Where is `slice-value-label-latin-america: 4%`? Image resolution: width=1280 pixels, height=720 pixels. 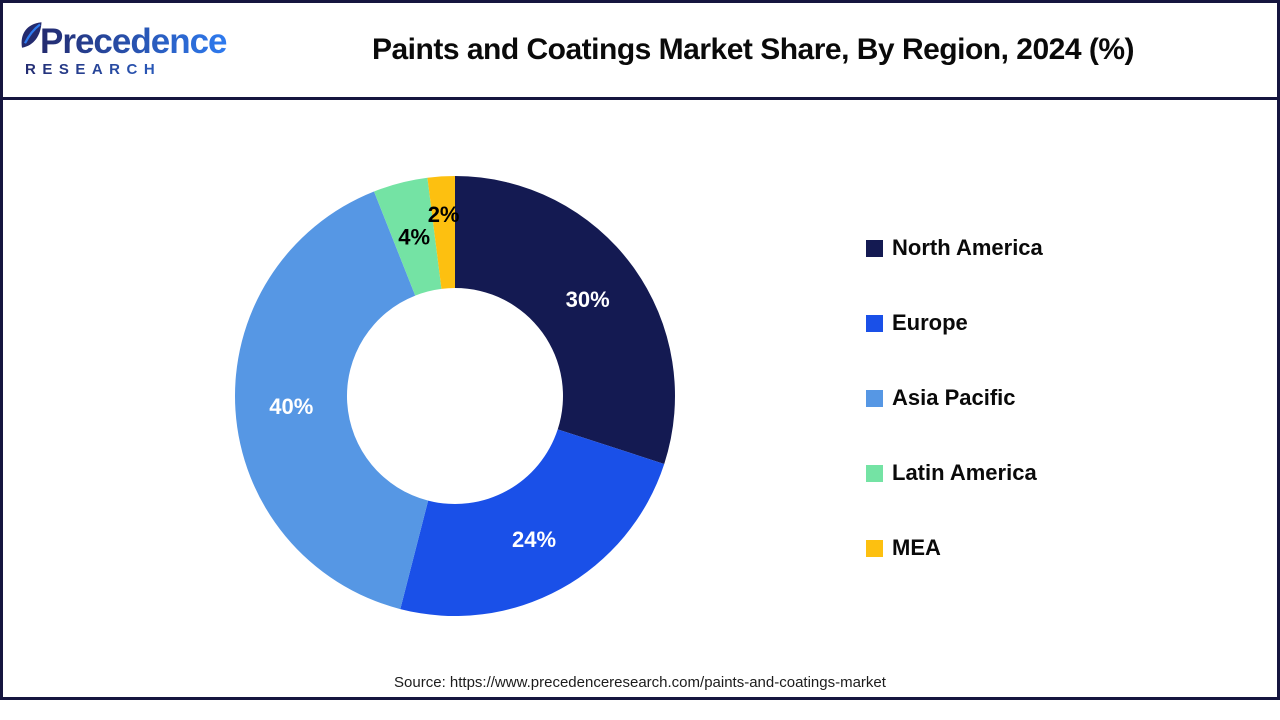
slice-value-label-latin-america: 4% is located at coordinates (414, 237).